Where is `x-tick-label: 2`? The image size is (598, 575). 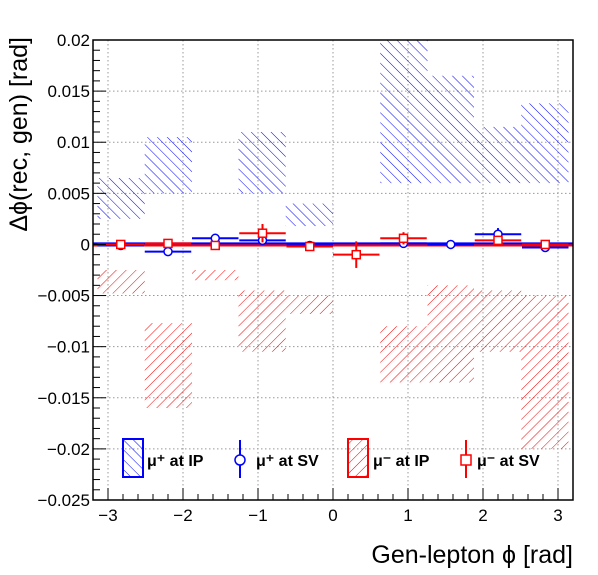
x-tick-label: 2 is located at coordinates (482, 515).